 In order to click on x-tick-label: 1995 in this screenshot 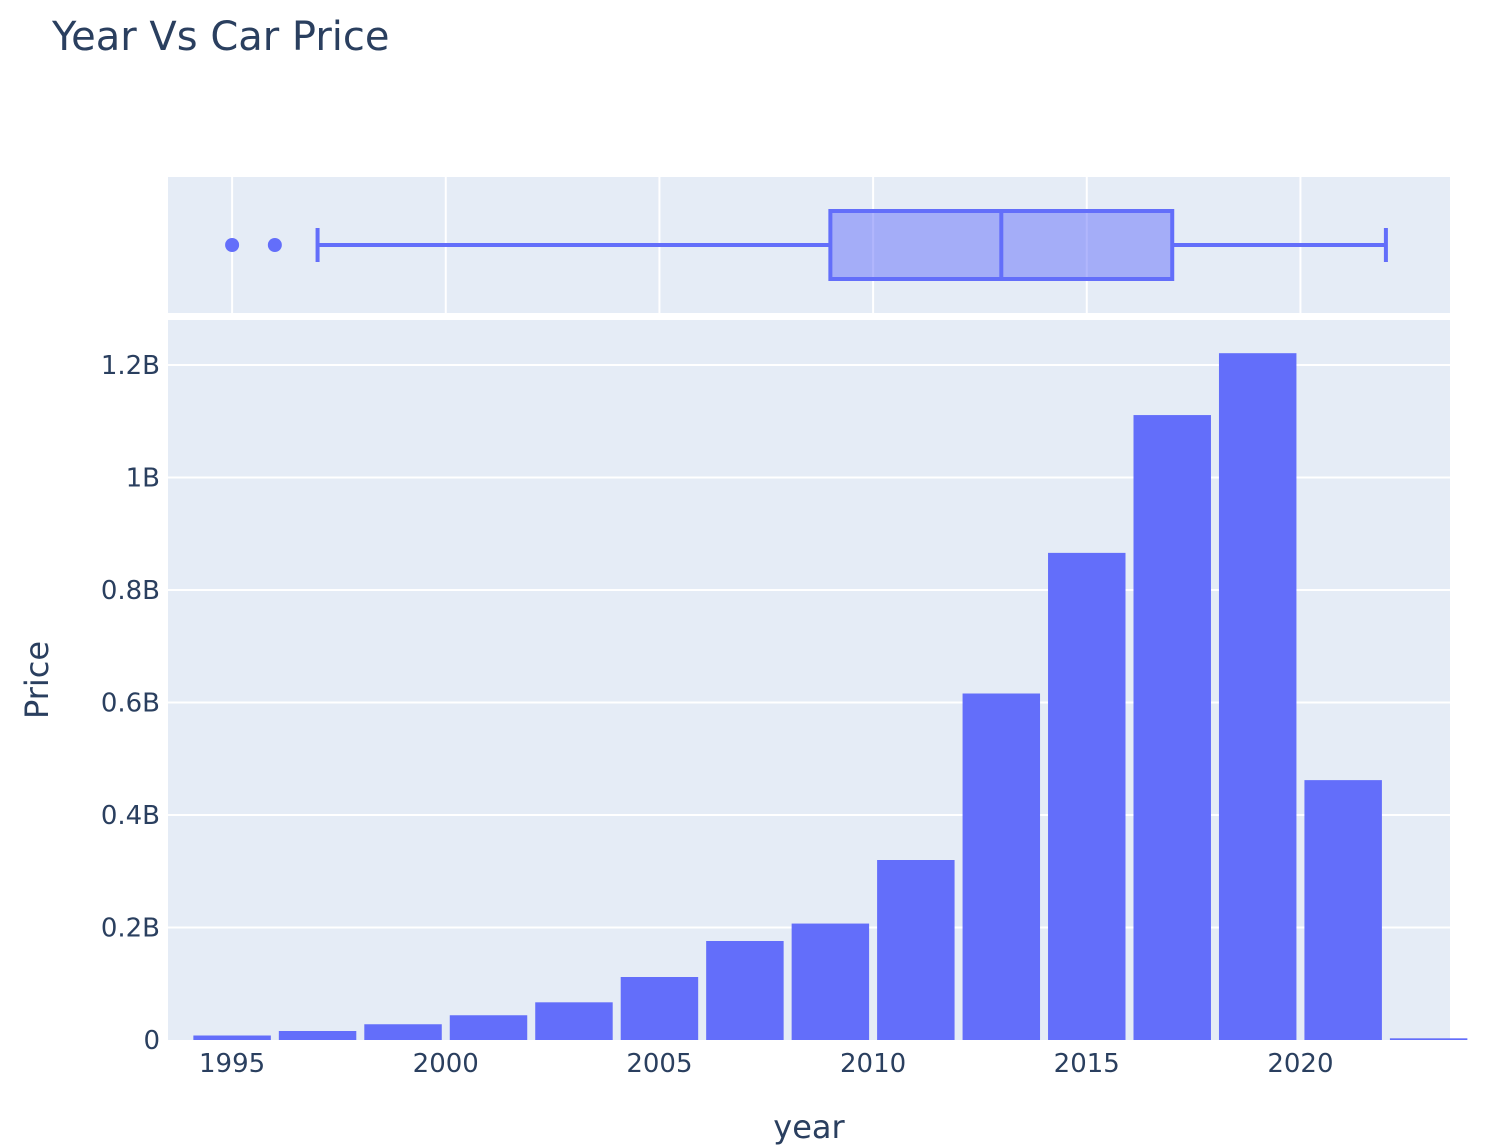, I will do `click(232, 1064)`.